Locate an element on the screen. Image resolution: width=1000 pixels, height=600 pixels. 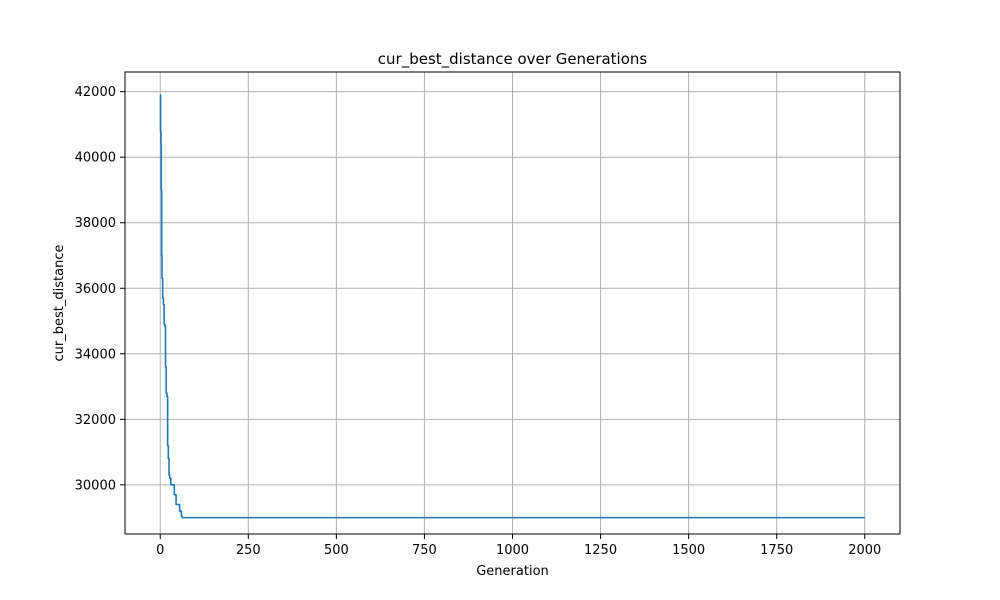
x-axis-label: Generation is located at coordinates (512, 571).